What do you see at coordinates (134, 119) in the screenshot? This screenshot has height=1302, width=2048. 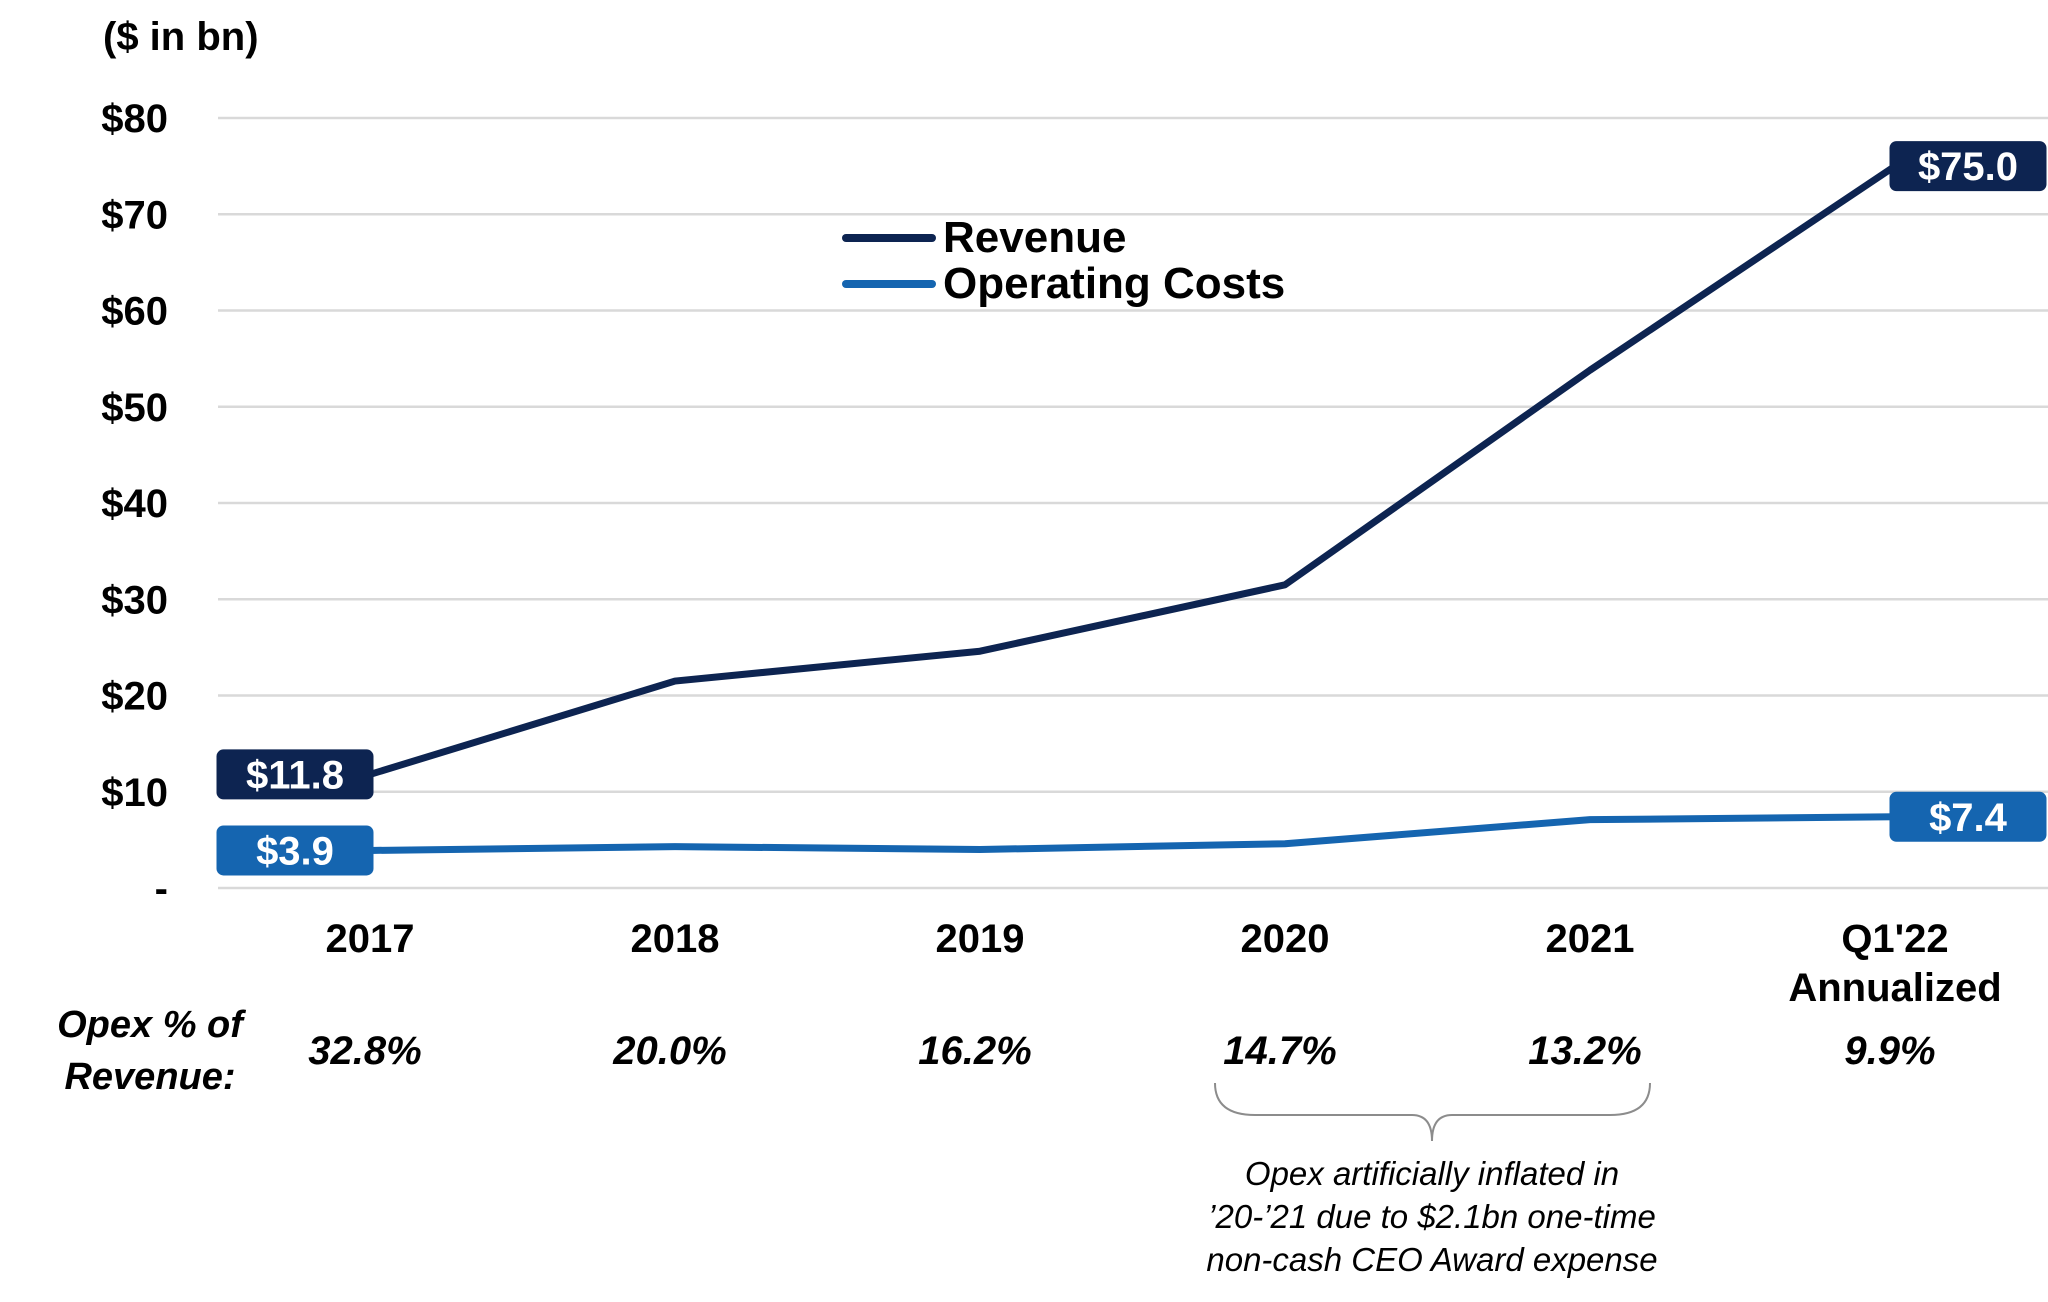 I see `y-tick-label: $80` at bounding box center [134, 119].